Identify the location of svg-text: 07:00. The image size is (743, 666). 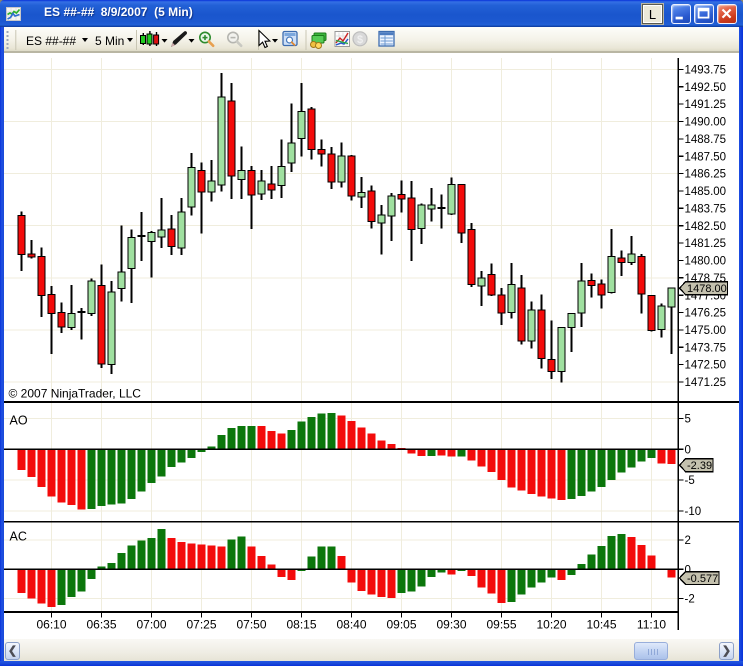
(151, 625).